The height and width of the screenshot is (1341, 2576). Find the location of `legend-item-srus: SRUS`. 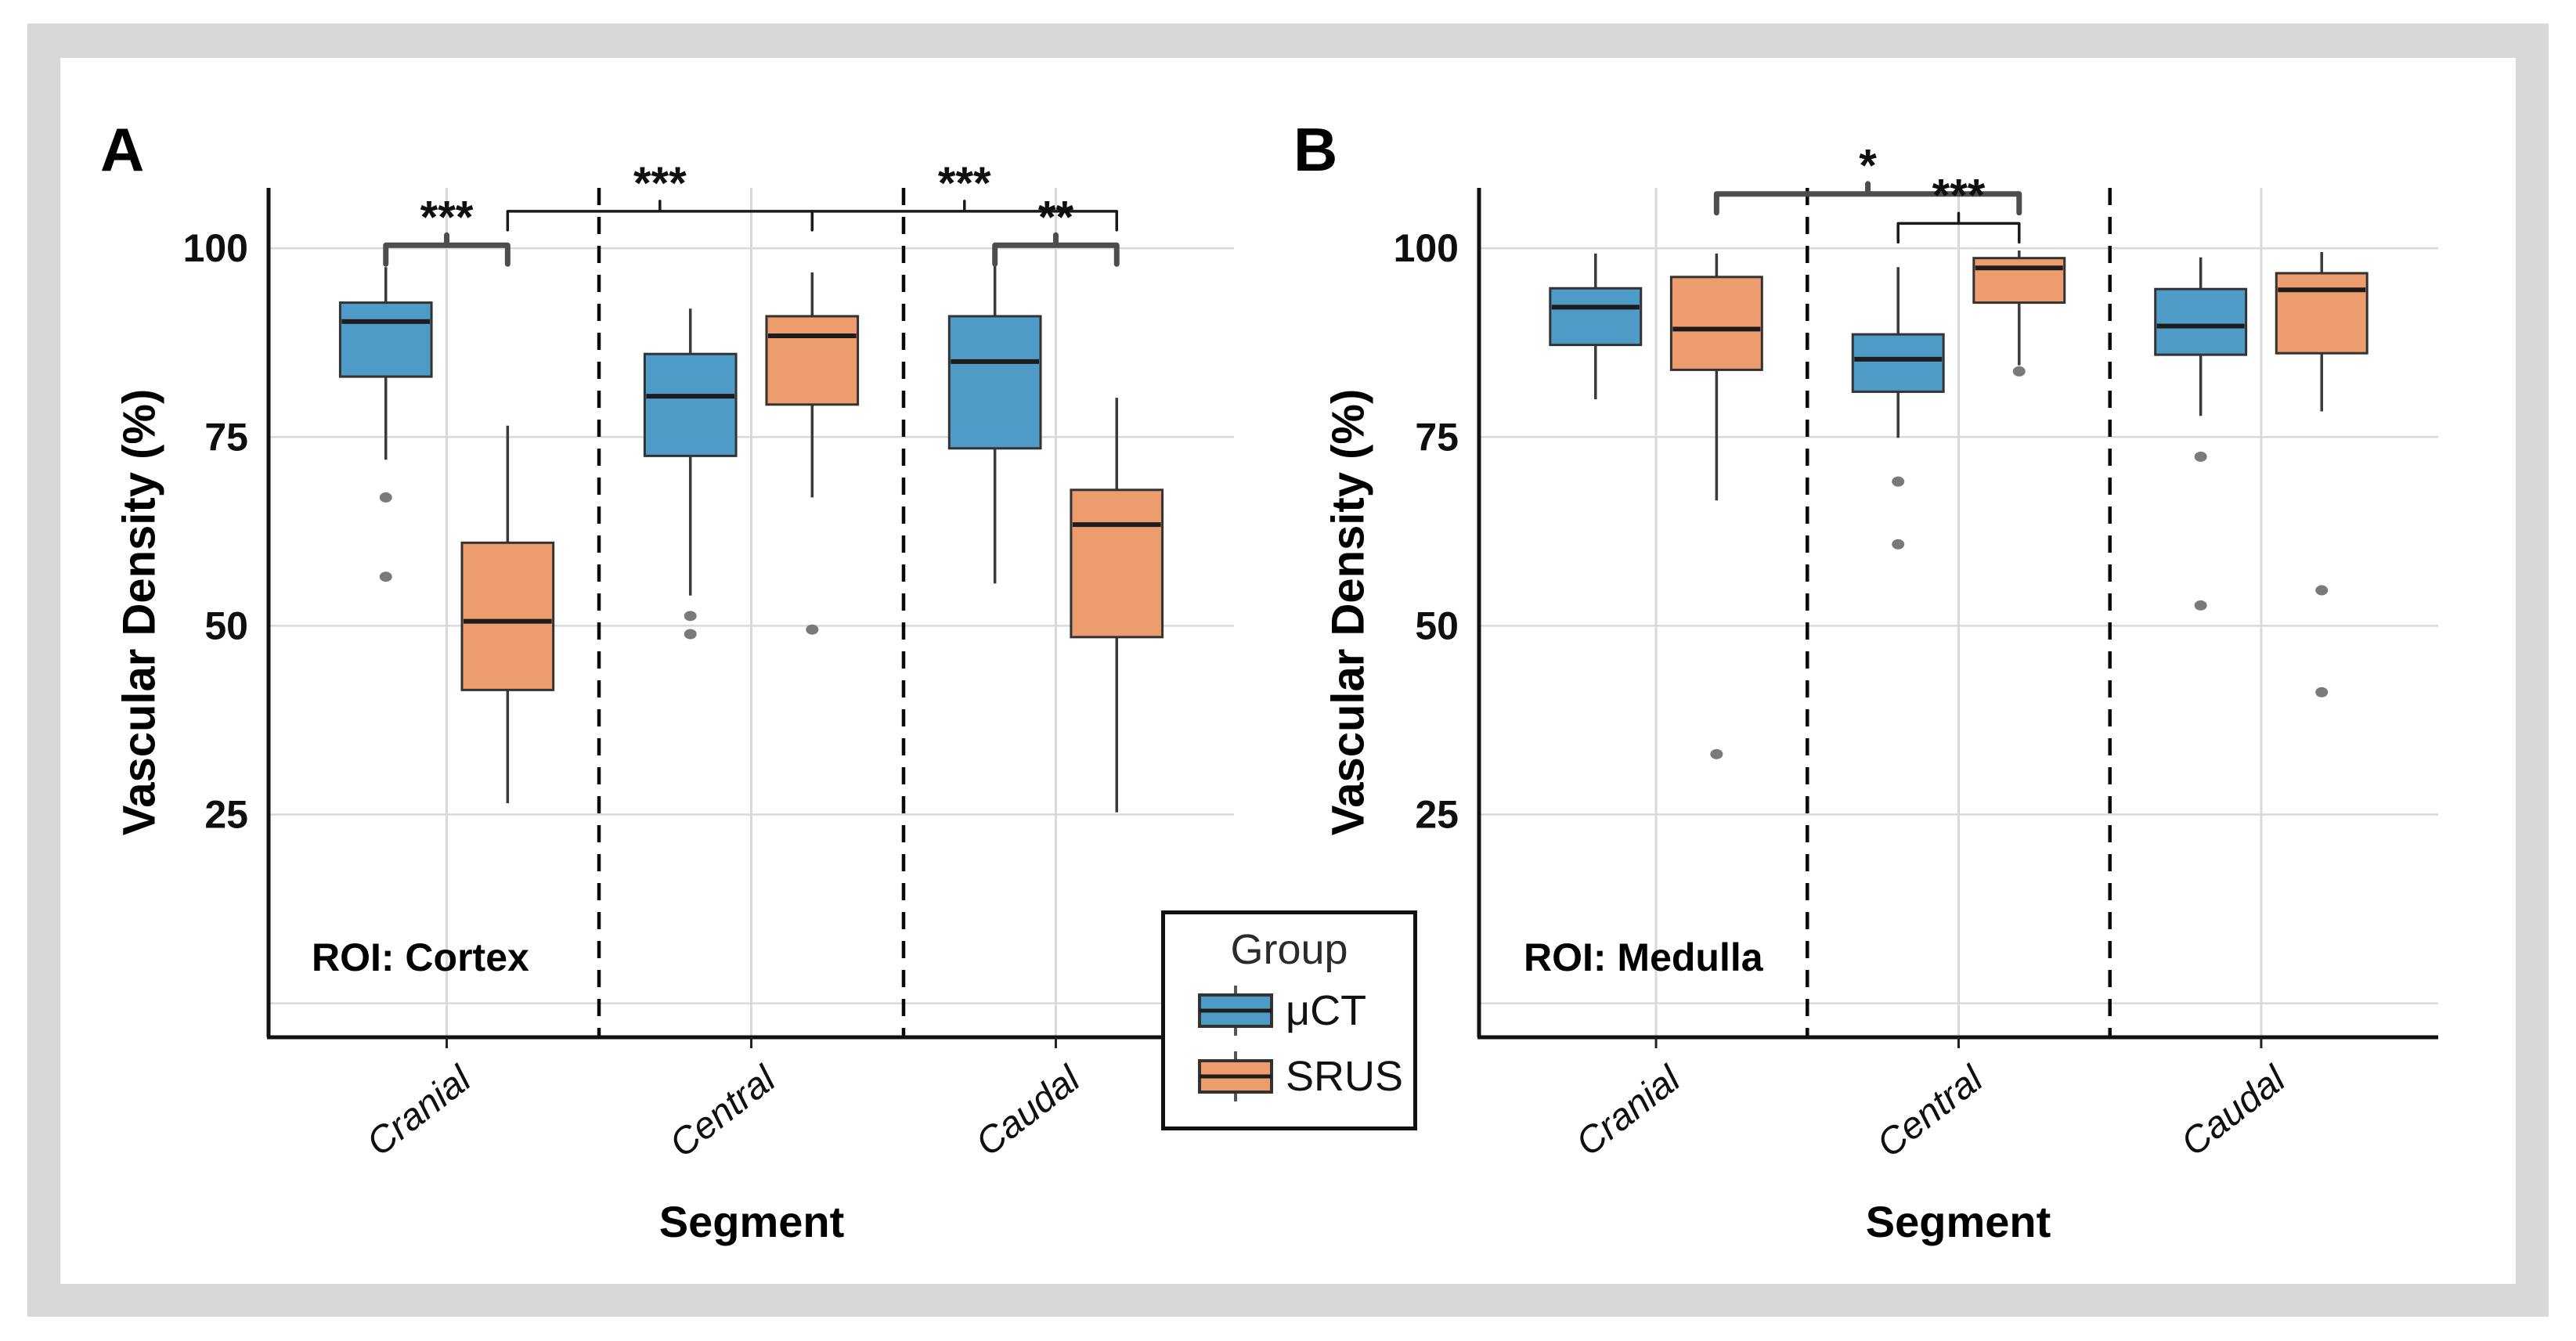

legend-item-srus: SRUS is located at coordinates (1304, 1076).